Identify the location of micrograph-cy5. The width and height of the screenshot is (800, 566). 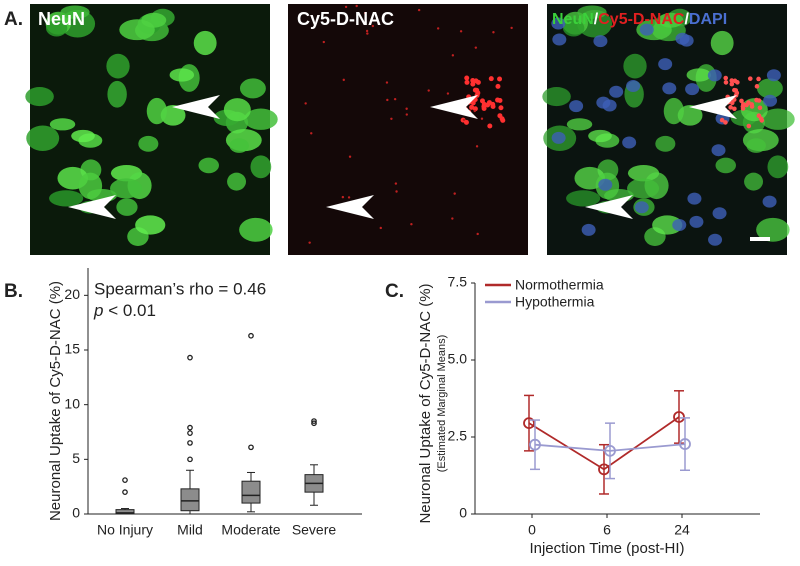
(408, 129).